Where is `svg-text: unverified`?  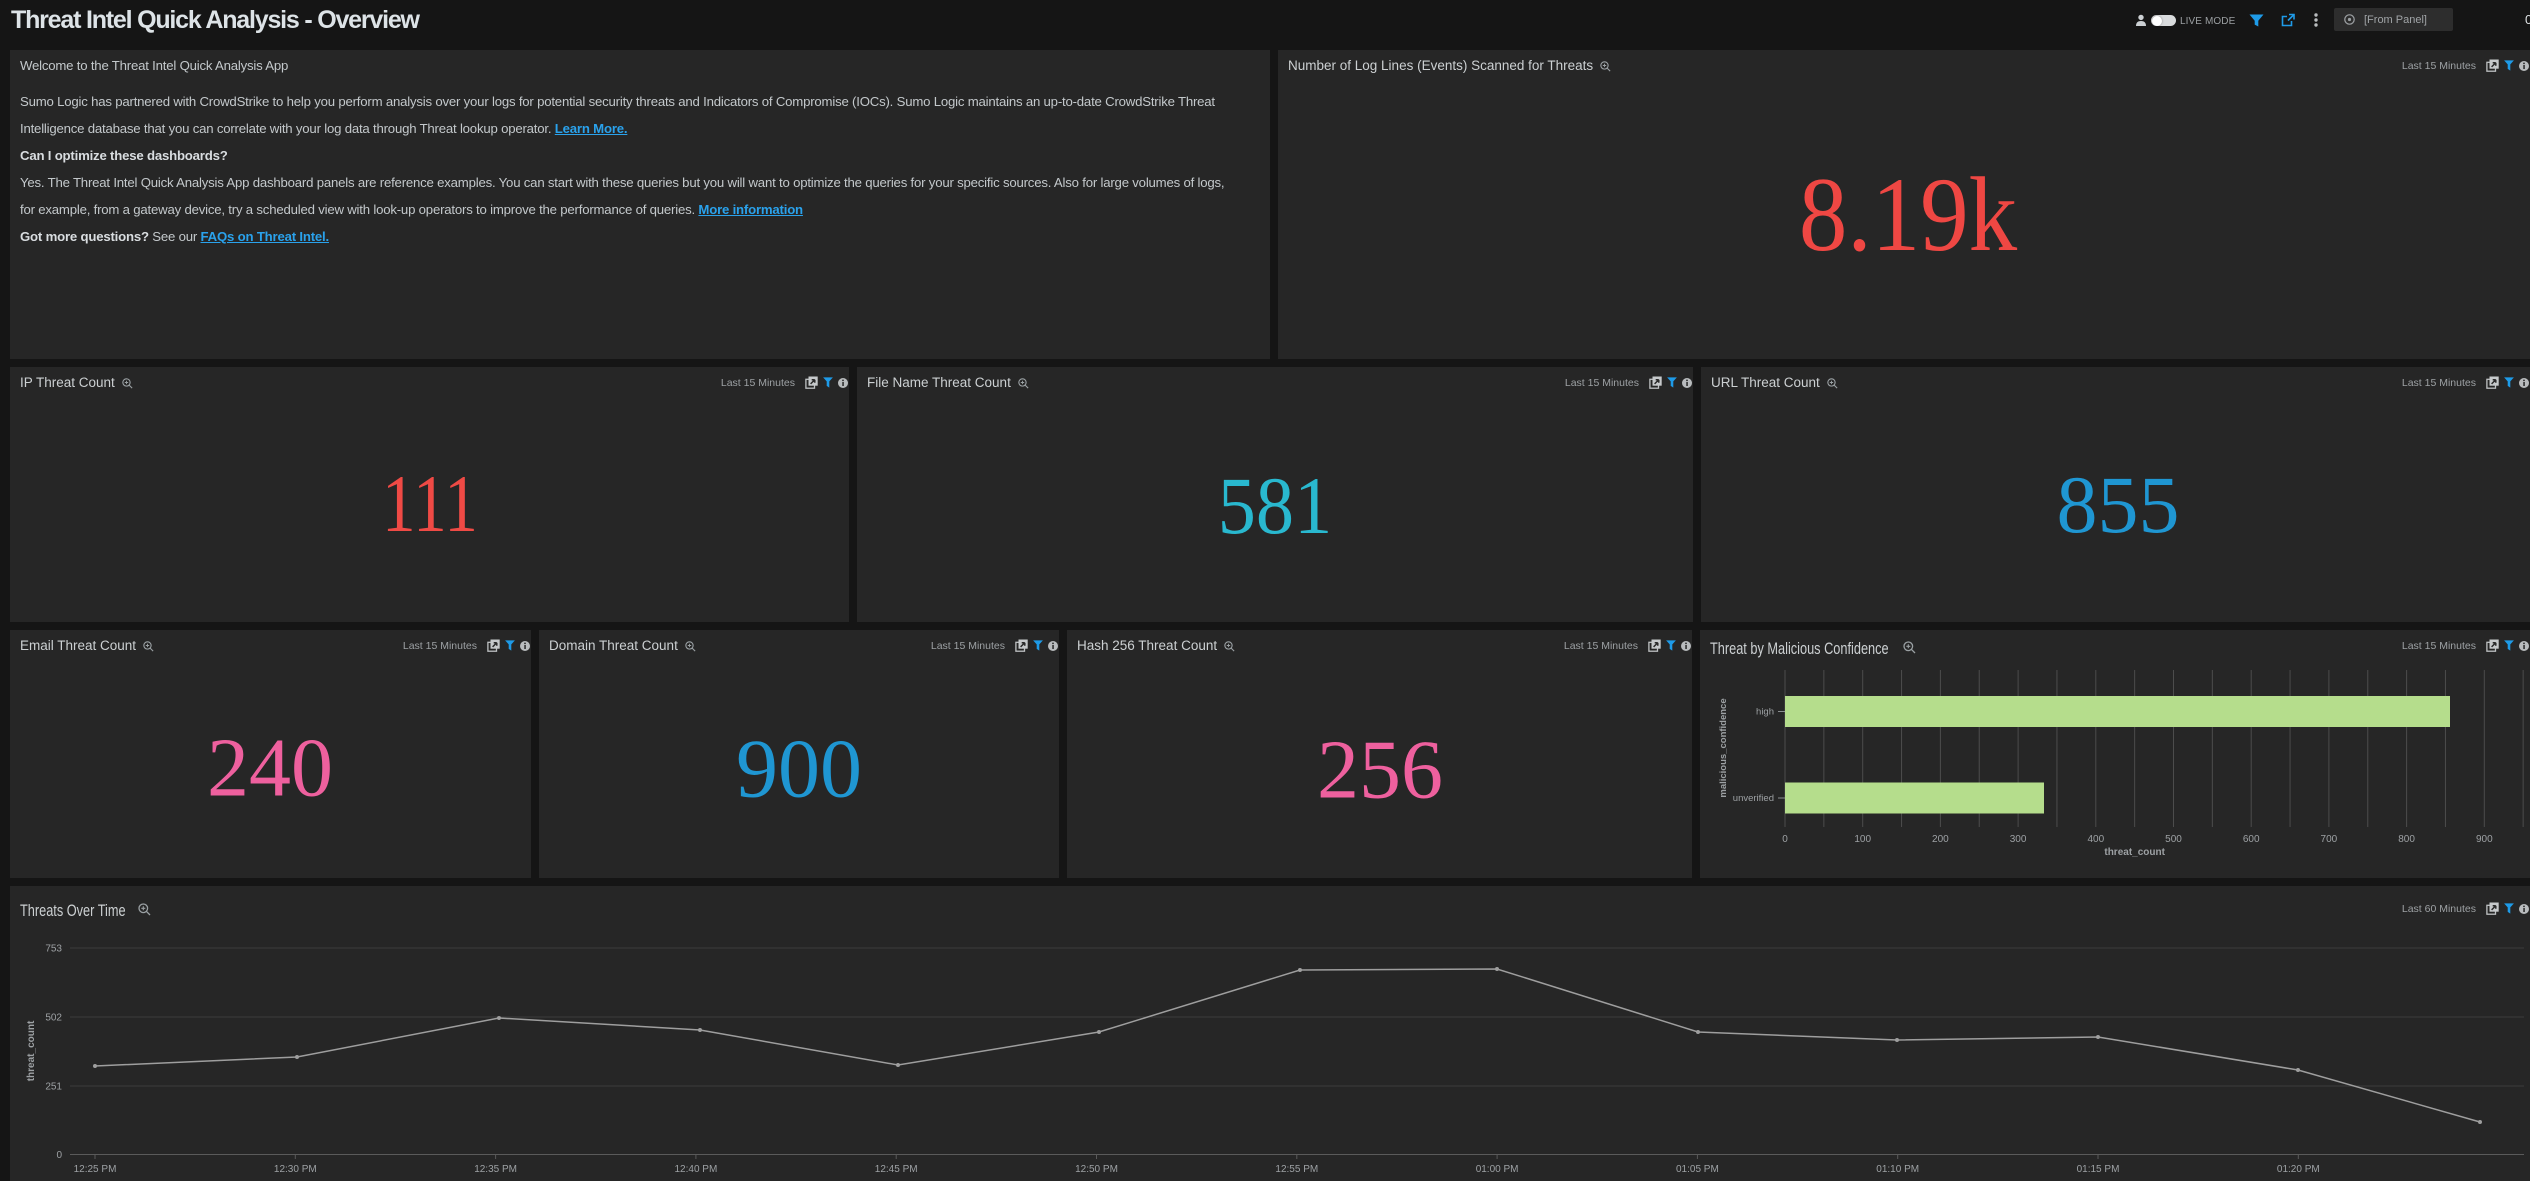 svg-text: unverified is located at coordinates (1753, 798).